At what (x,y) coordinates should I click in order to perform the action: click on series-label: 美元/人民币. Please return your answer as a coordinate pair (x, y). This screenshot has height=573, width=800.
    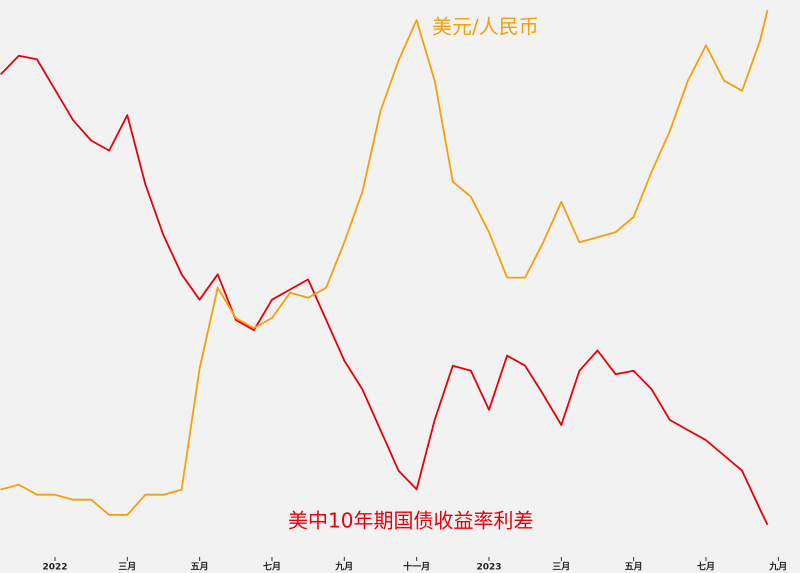
    Looking at the image, I should click on (485, 27).